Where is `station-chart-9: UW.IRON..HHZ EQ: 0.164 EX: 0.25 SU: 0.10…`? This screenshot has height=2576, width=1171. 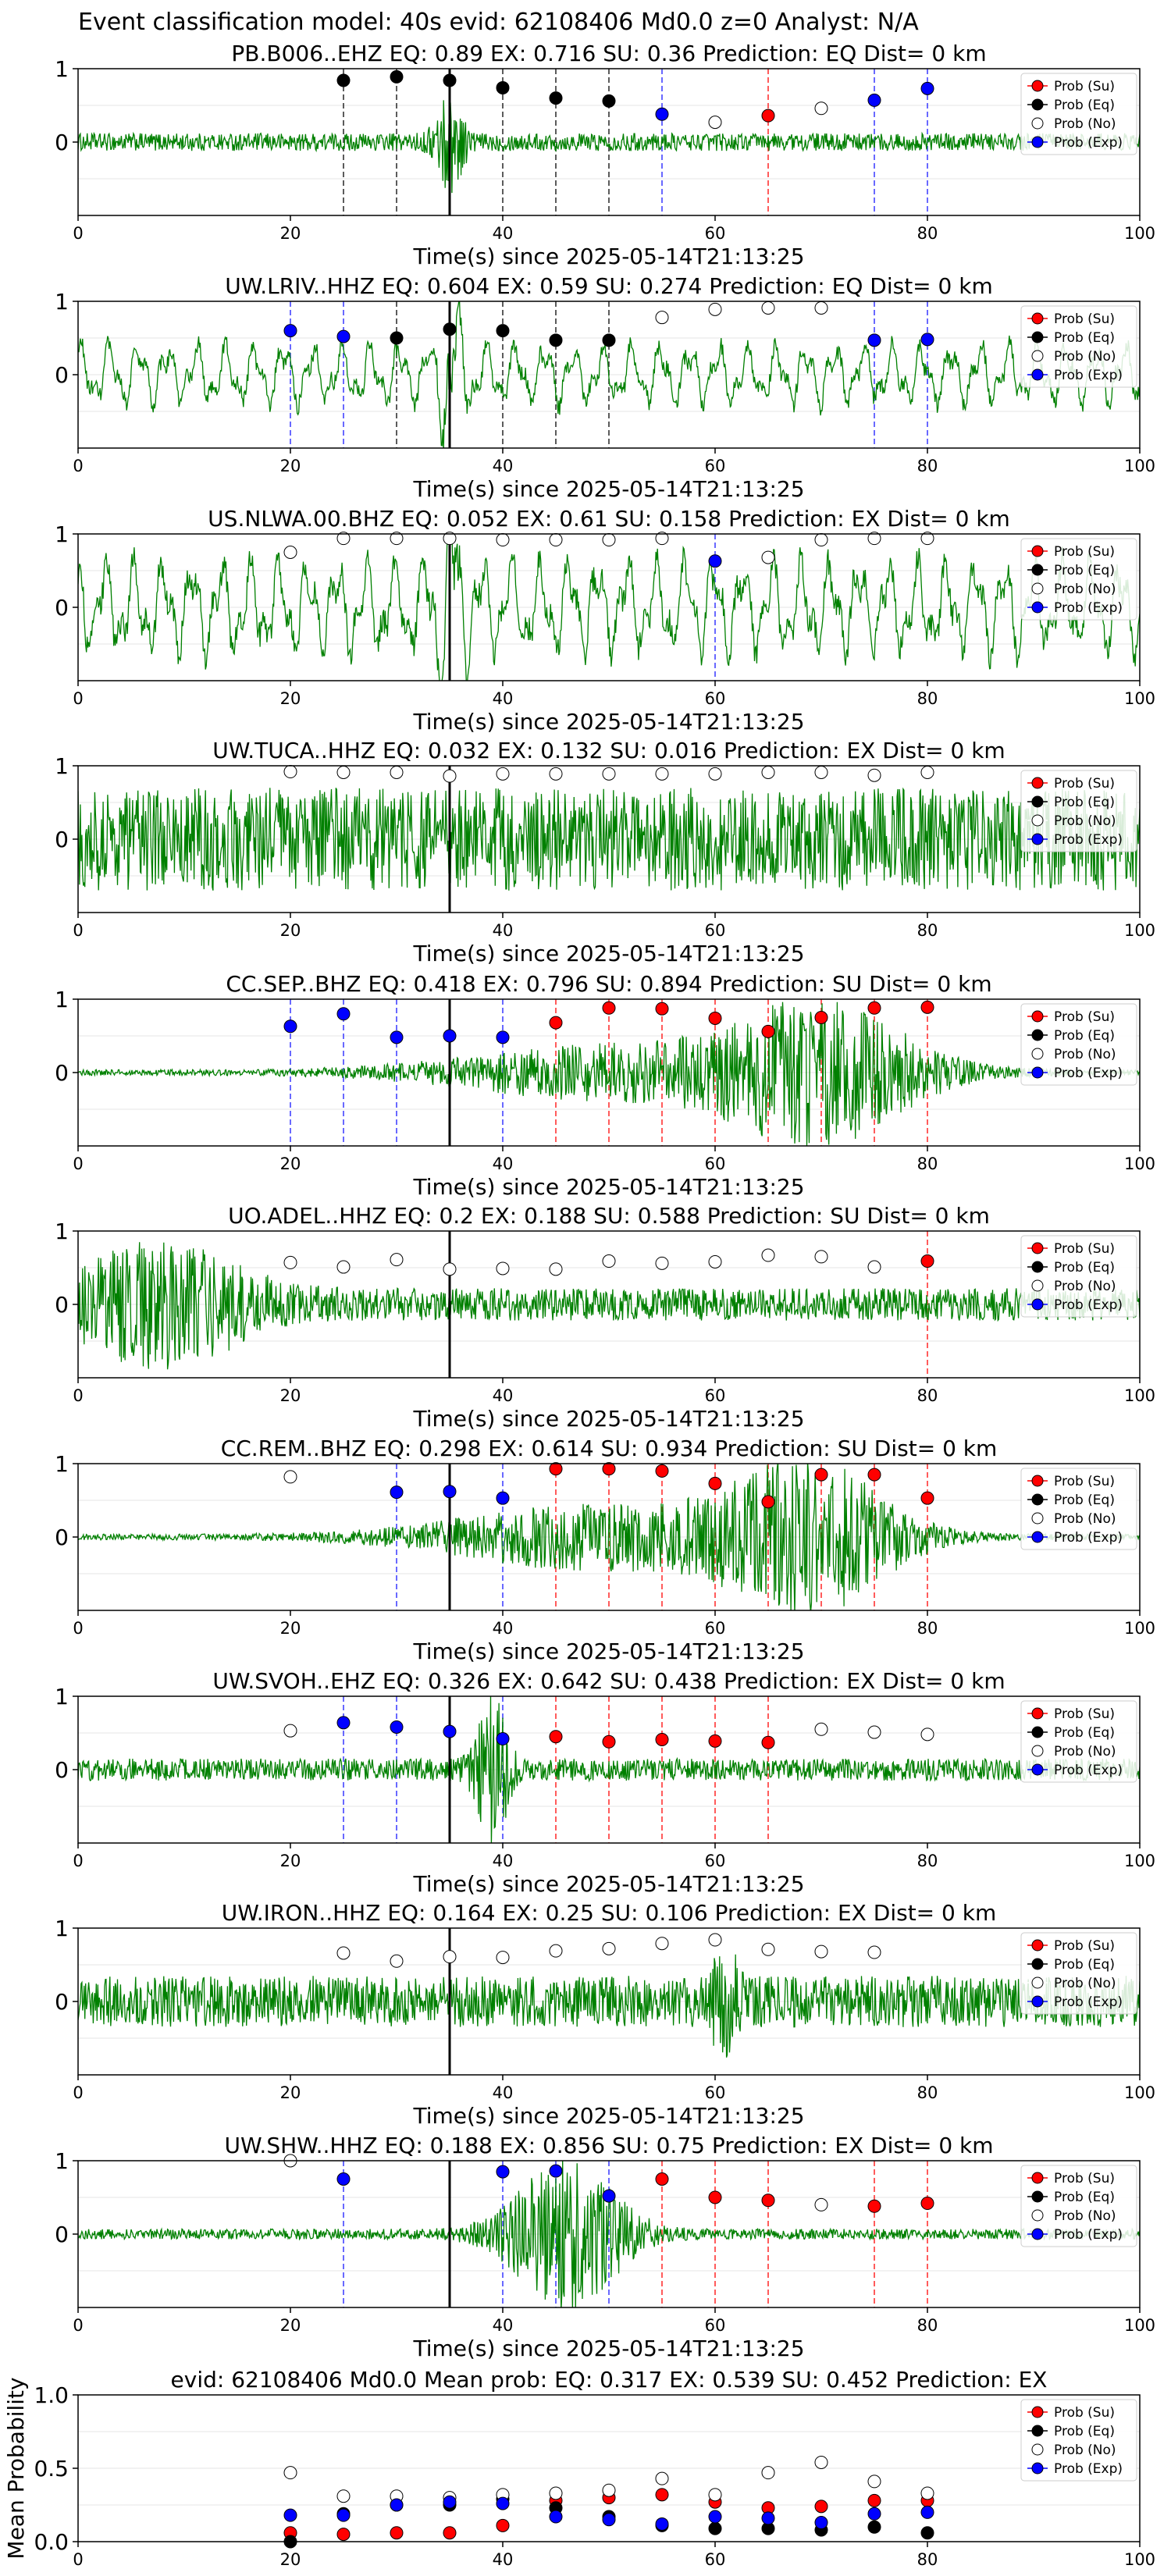 station-chart-9: UW.IRON..HHZ EQ: 0.164 EX: 0.25 SU: 0.10… is located at coordinates (605, 2015).